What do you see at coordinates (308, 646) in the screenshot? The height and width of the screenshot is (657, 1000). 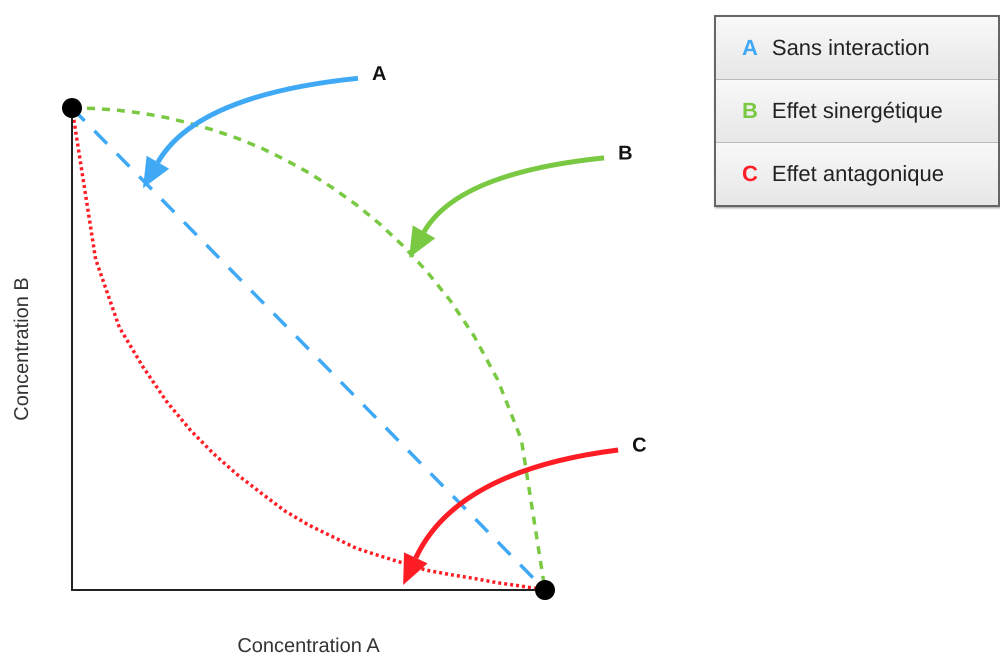 I see `x-axis-title: Concentration A` at bounding box center [308, 646].